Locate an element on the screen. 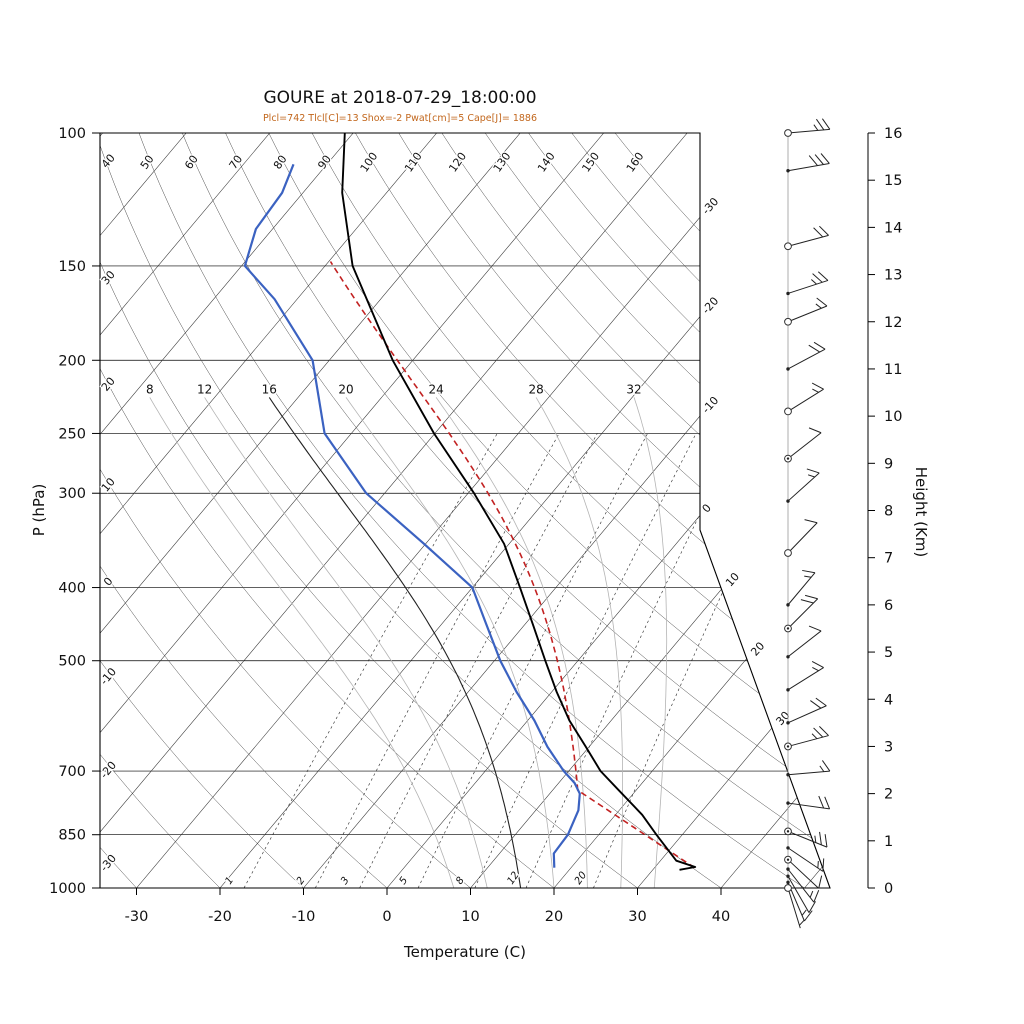  temp-tick-label: 40 is located at coordinates (721, 917).